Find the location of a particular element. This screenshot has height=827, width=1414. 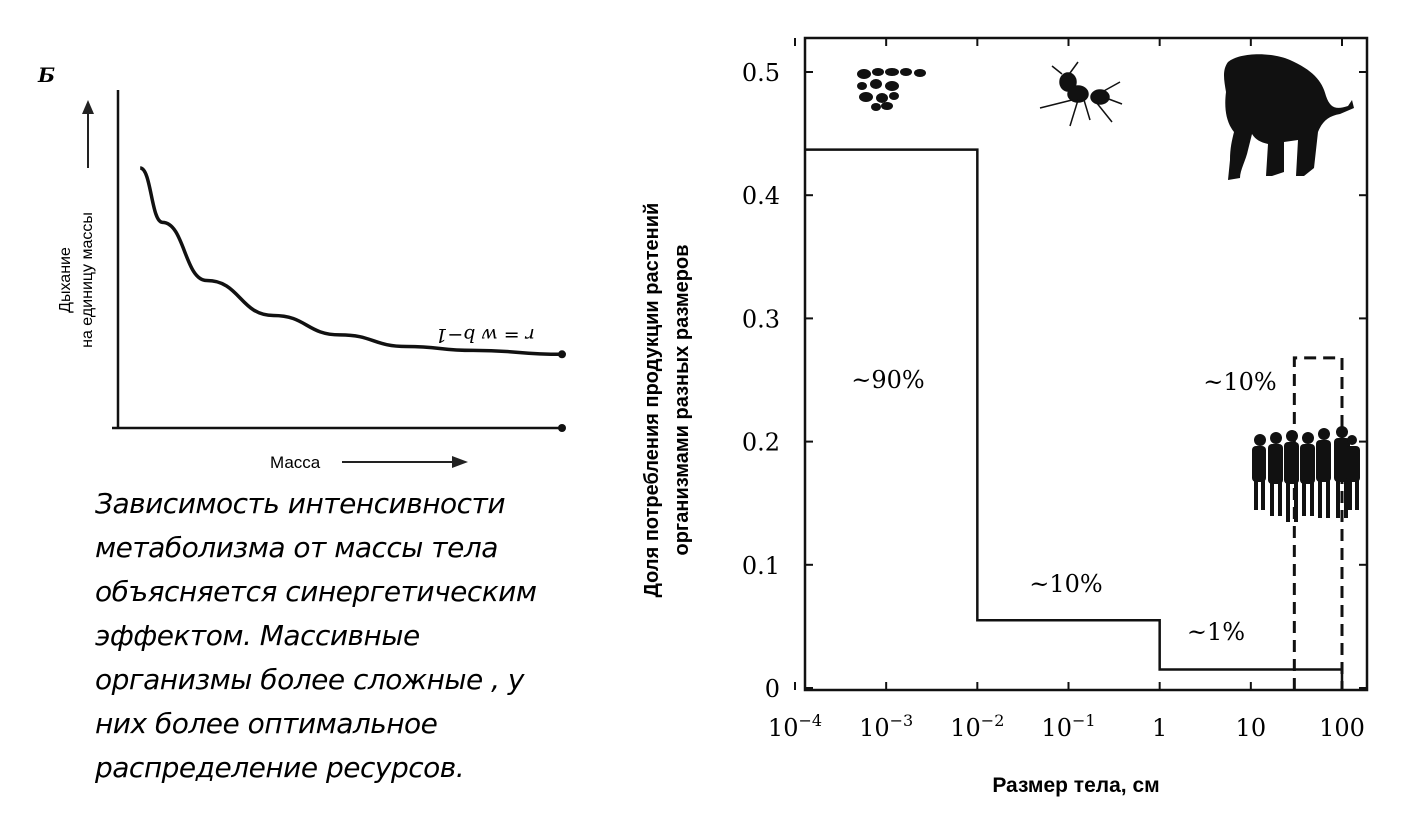

curve-end-dot is located at coordinates (562, 354).